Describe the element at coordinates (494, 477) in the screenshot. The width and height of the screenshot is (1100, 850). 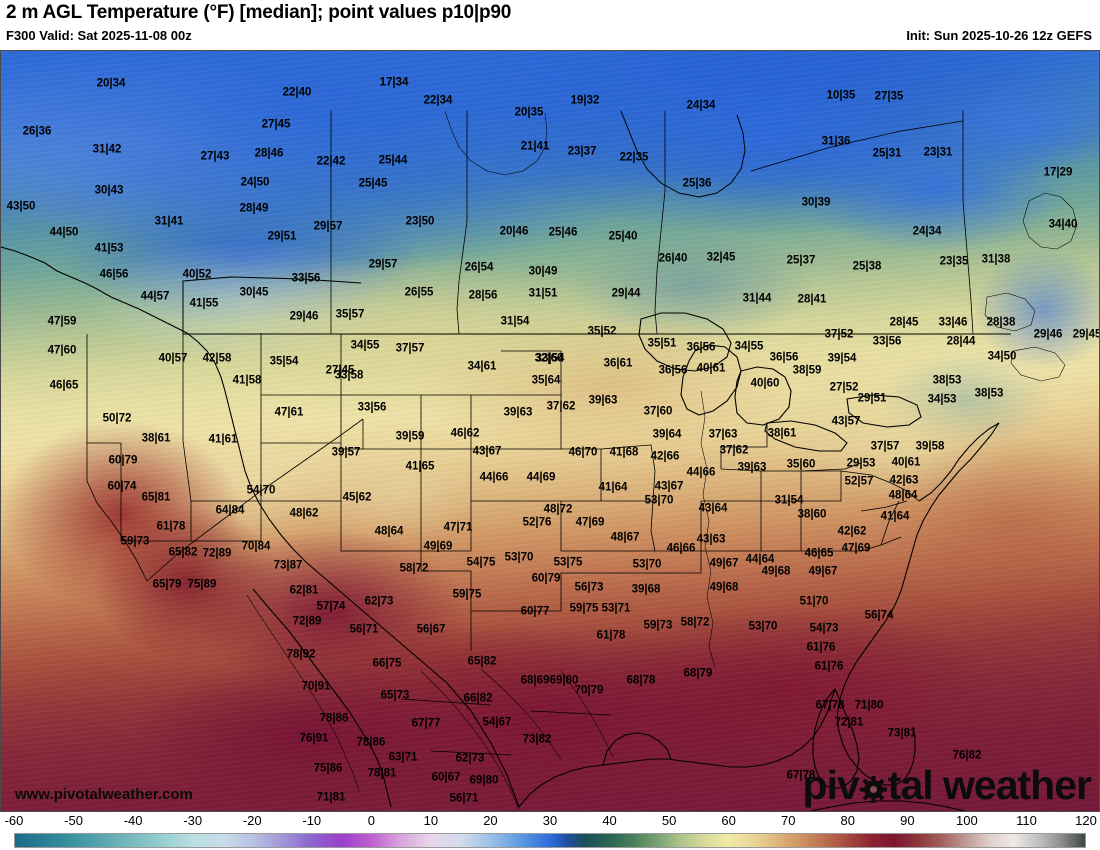
I see `point-value-label: 44|66` at that location.